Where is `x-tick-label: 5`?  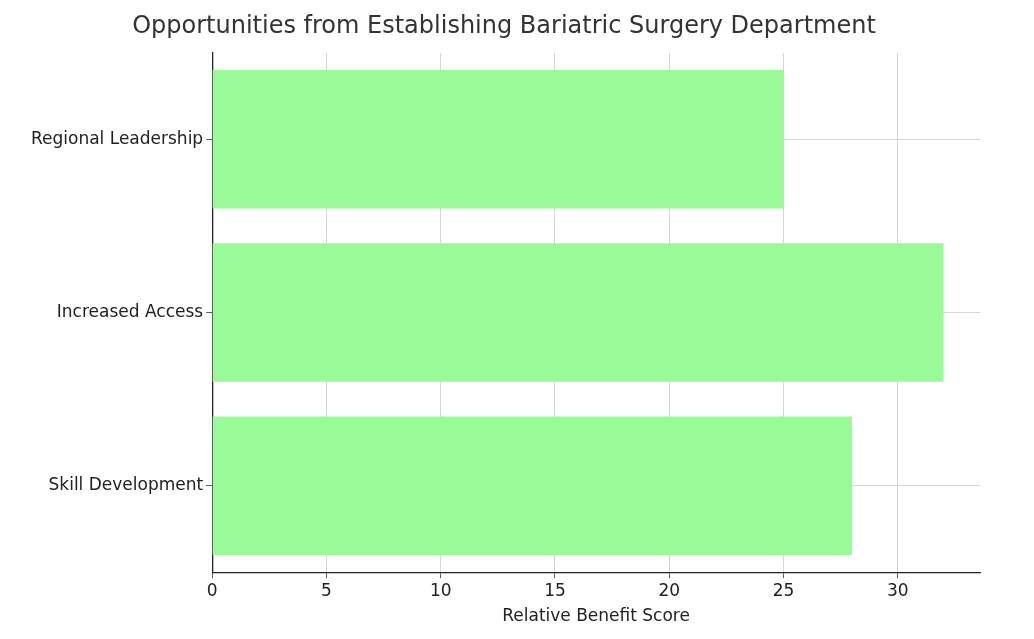
x-tick-label: 5 is located at coordinates (326, 589).